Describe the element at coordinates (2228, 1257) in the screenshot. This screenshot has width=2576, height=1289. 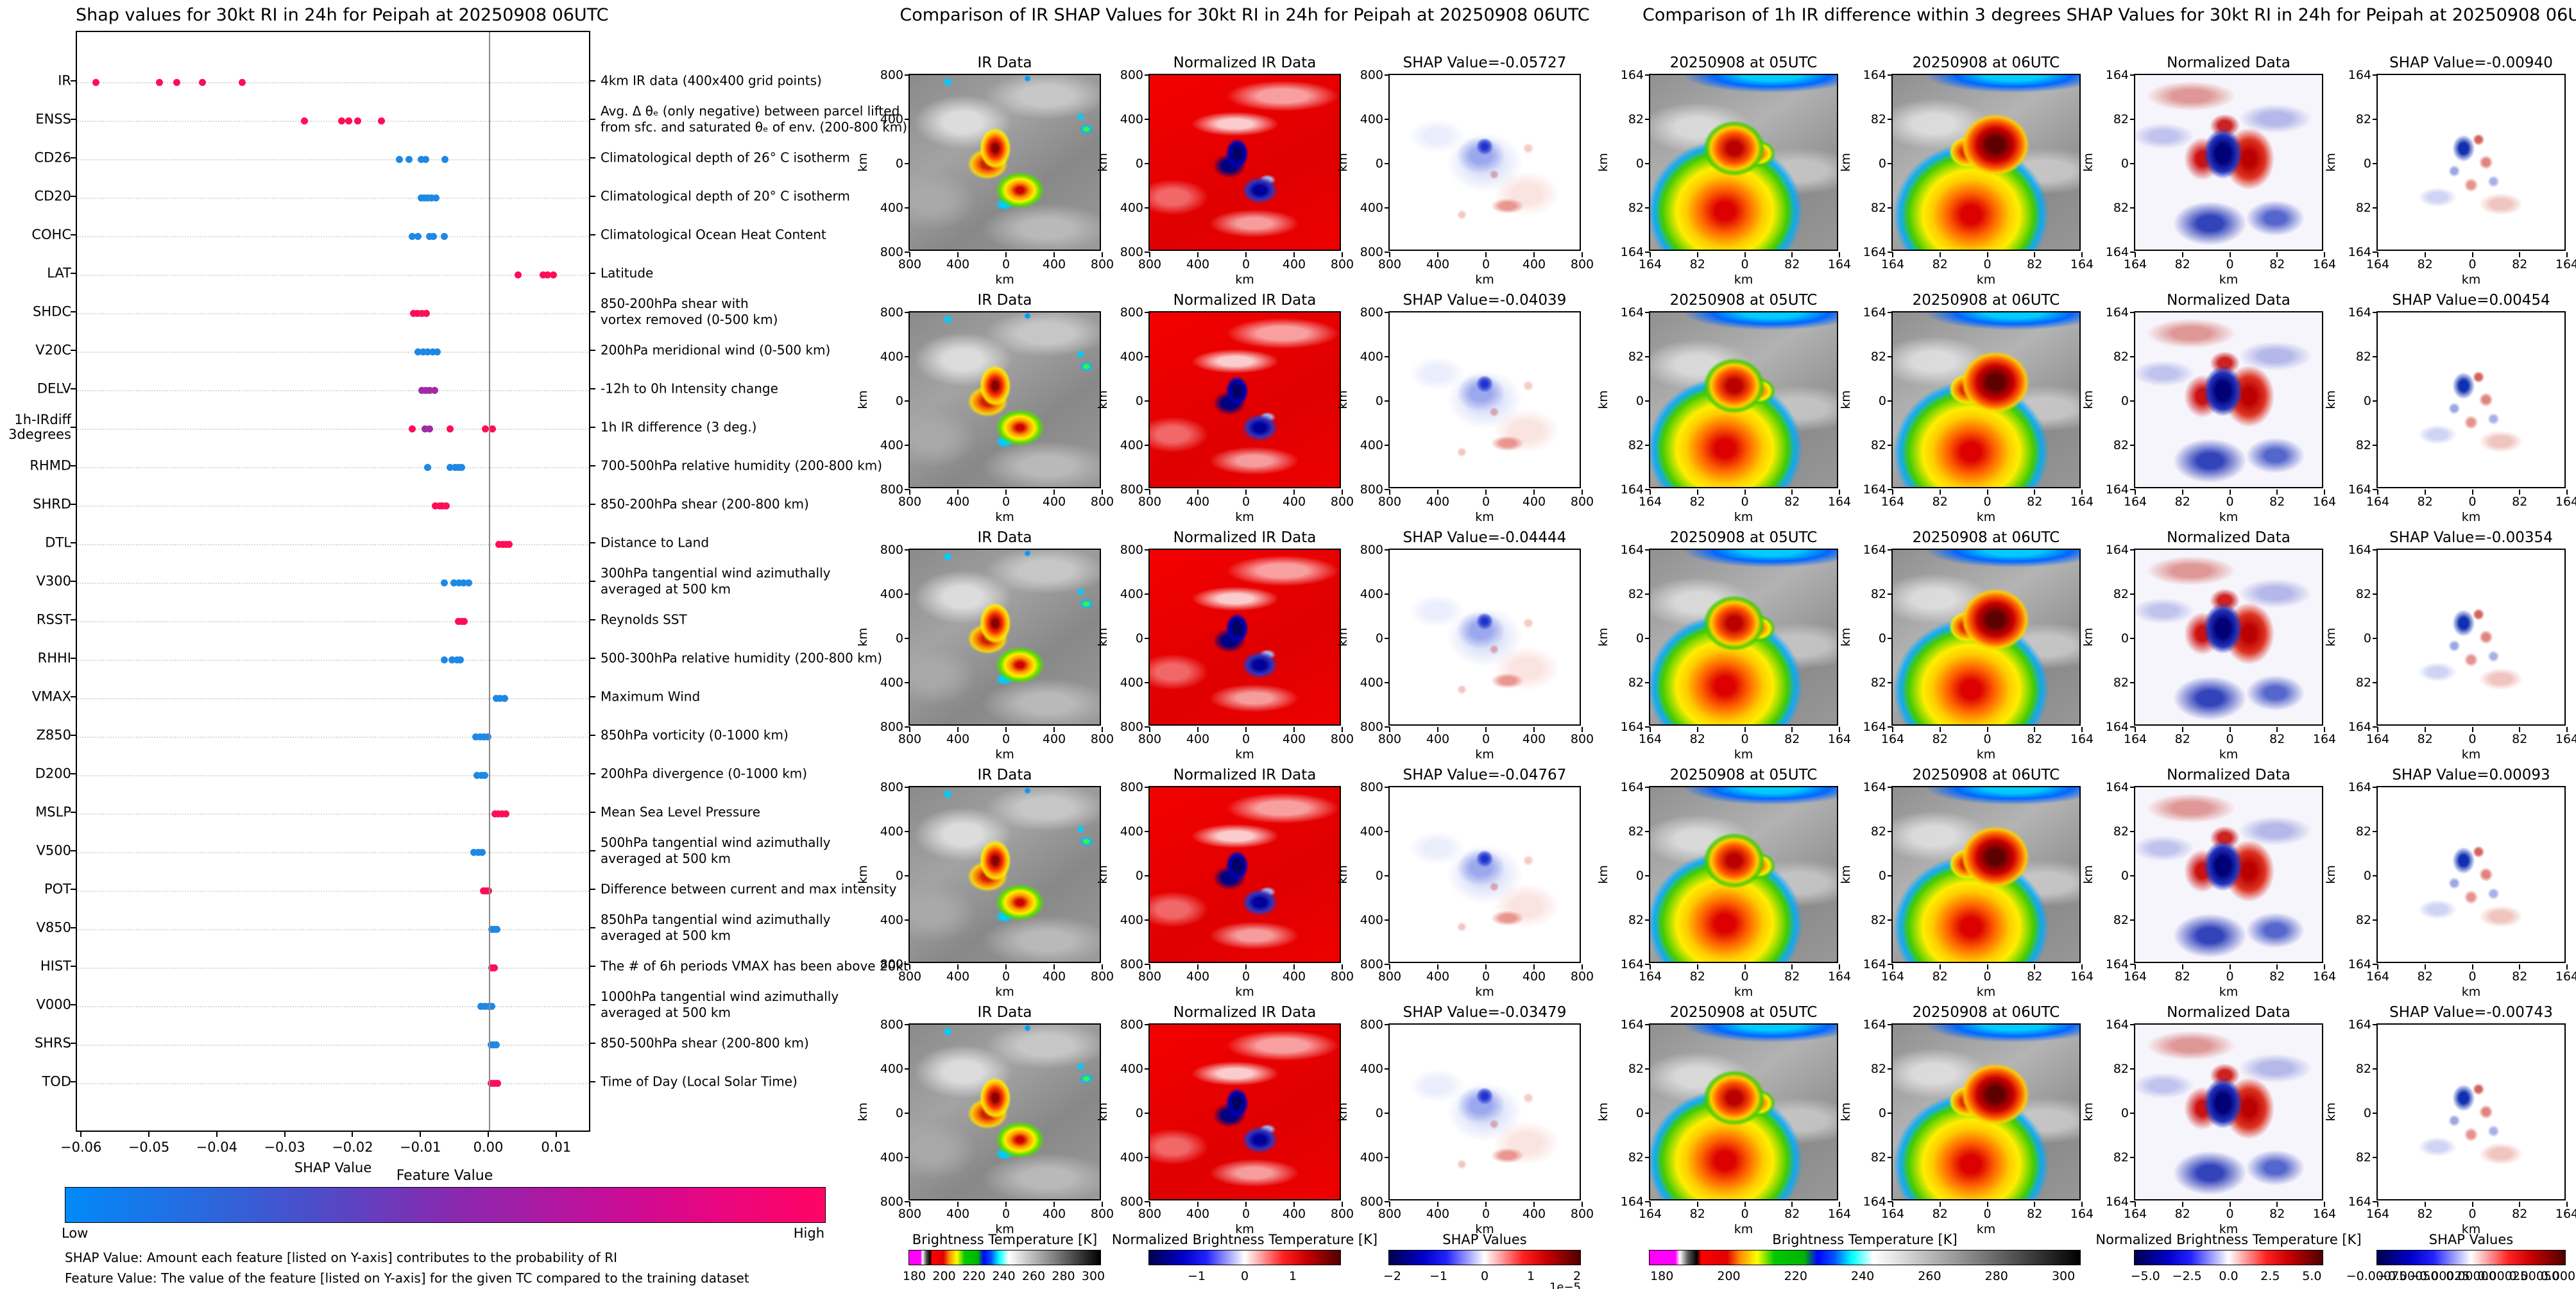
I see `normalized-bt-colorbar-bar` at that location.